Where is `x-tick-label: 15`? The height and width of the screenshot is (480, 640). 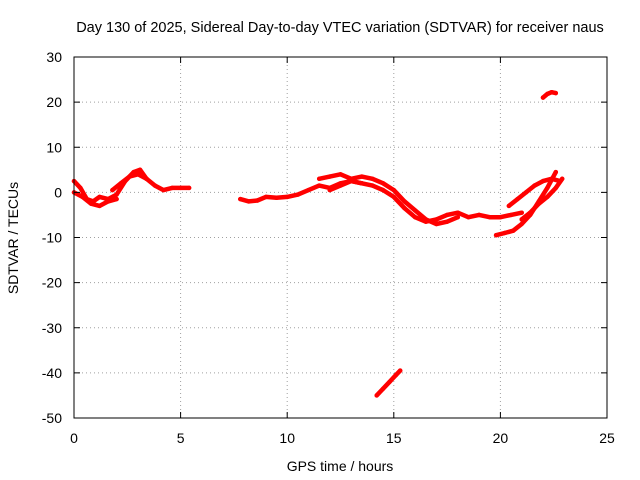
x-tick-label: 15 is located at coordinates (394, 438).